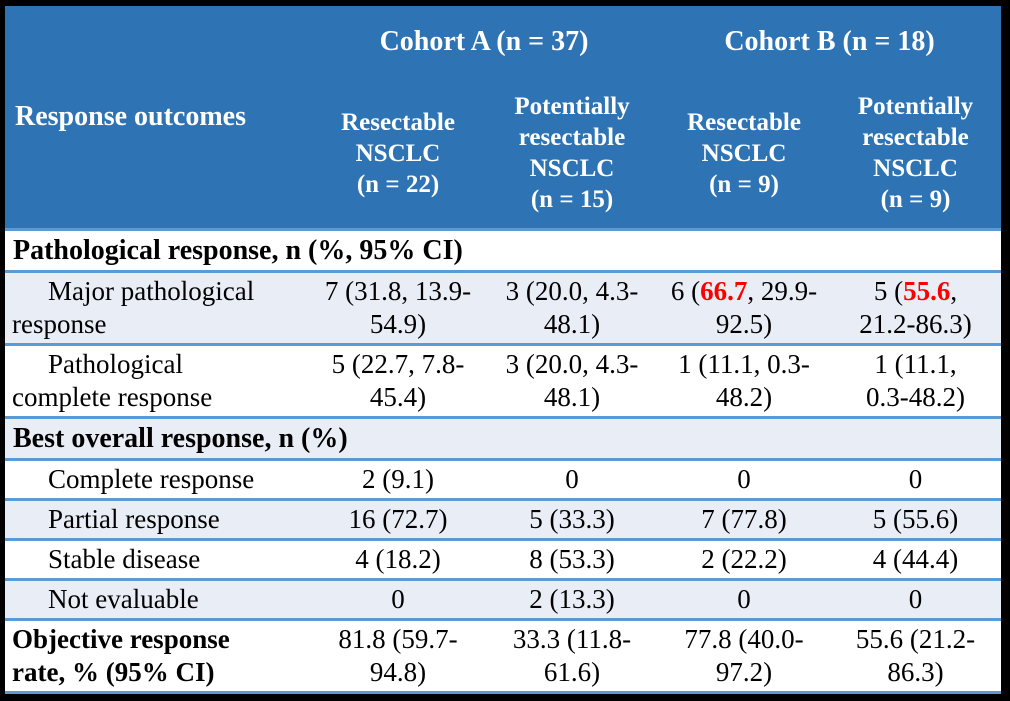 Image resolution: width=1010 pixels, height=701 pixels. What do you see at coordinates (398, 380) in the screenshot?
I see `cell-pcr-resectable-a: 5 (22.7, 7.8- 45.4)` at bounding box center [398, 380].